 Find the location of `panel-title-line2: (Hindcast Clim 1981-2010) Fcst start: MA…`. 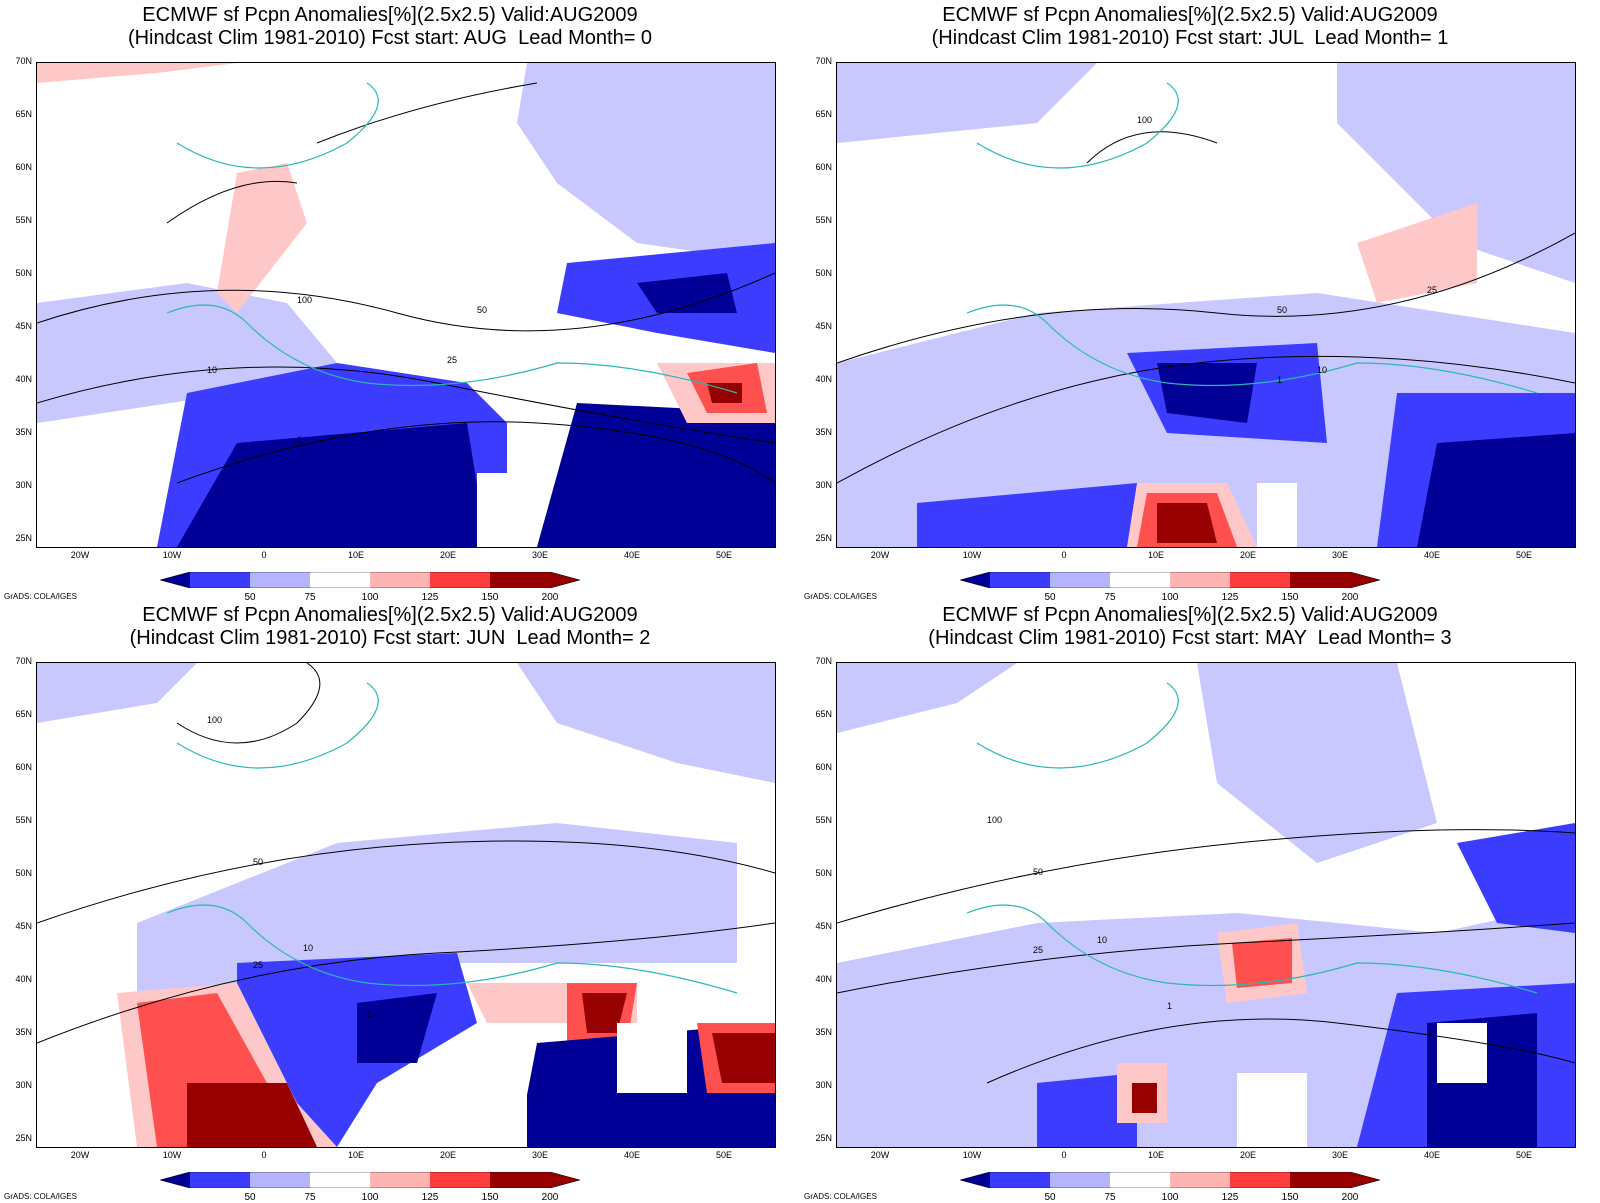

panel-title-line2: (Hindcast Clim 1981-2010) Fcst start: MA… is located at coordinates (1190, 638).